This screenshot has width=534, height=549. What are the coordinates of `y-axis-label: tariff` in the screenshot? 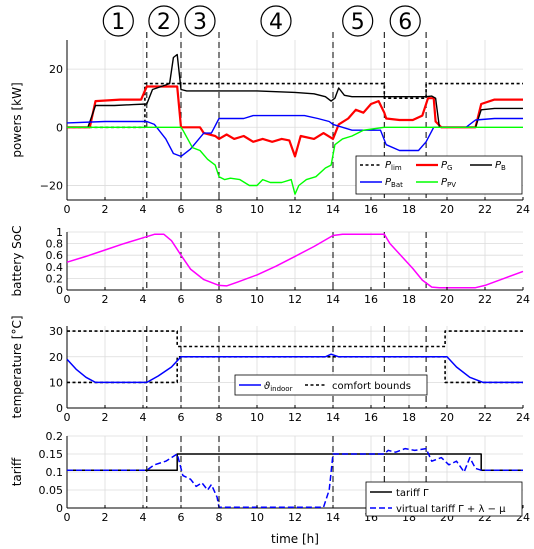 It's located at (17, 471).